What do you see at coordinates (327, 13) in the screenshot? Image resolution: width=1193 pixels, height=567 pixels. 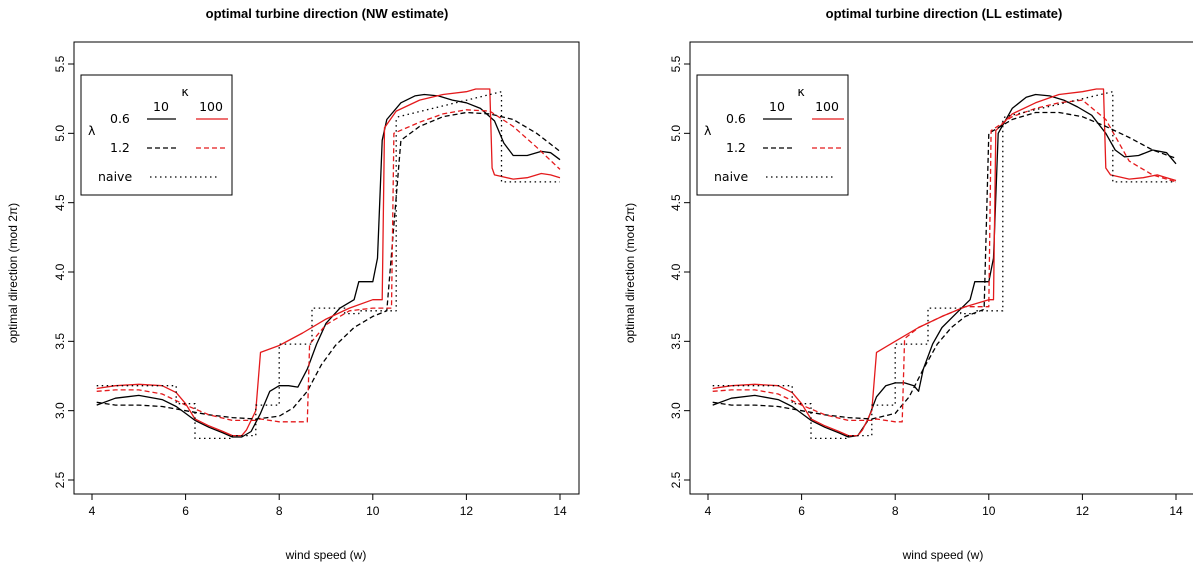 I see `chart-title: optimal turbine direction (NW estimate)` at bounding box center [327, 13].